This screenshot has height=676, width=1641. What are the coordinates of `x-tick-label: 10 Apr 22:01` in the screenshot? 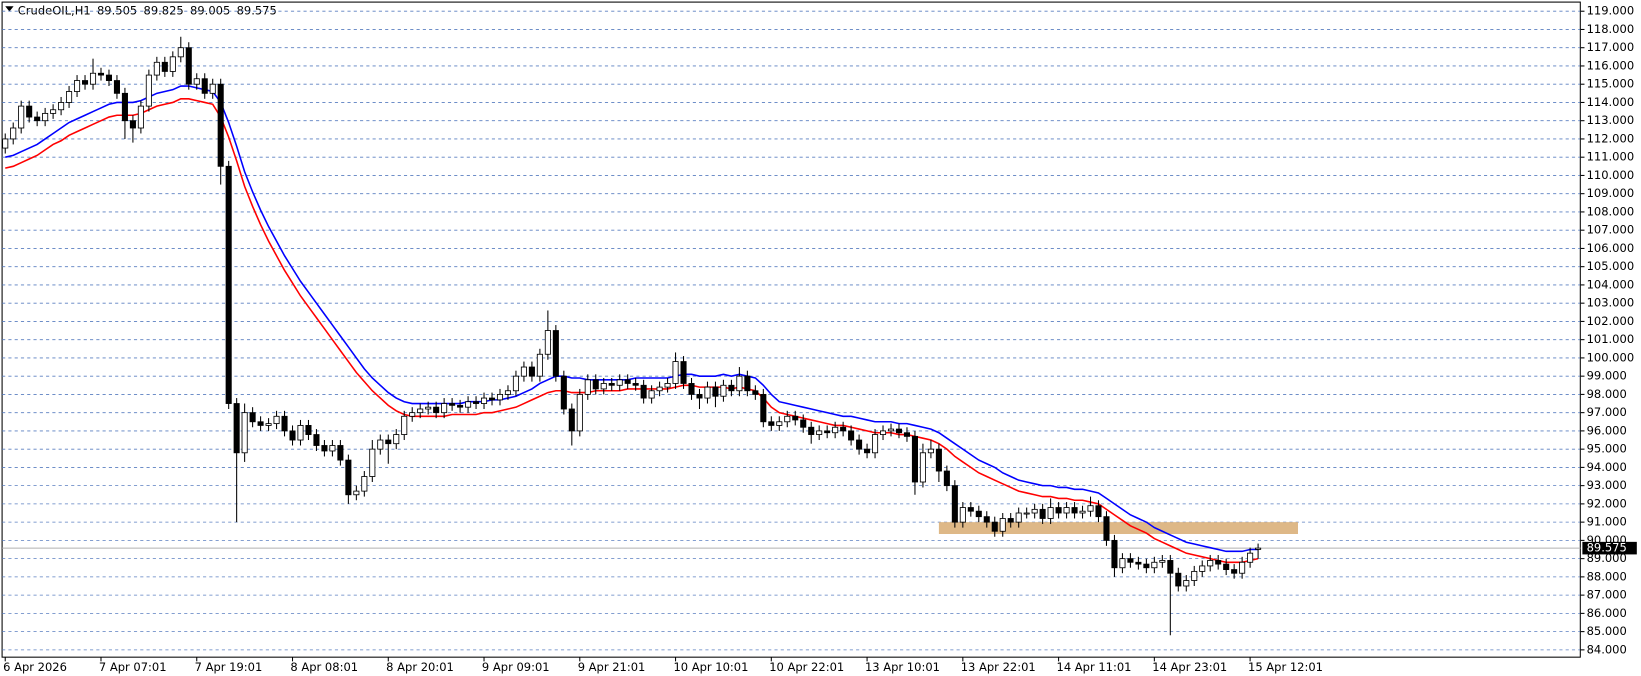 It's located at (806, 667).